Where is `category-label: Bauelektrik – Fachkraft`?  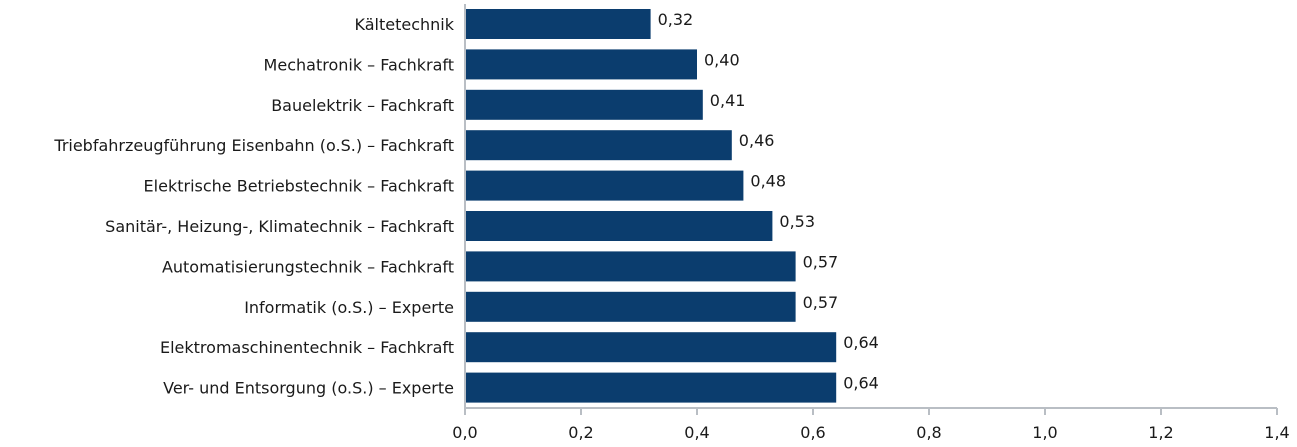
category-label: Bauelektrik – Fachkraft is located at coordinates (362, 105).